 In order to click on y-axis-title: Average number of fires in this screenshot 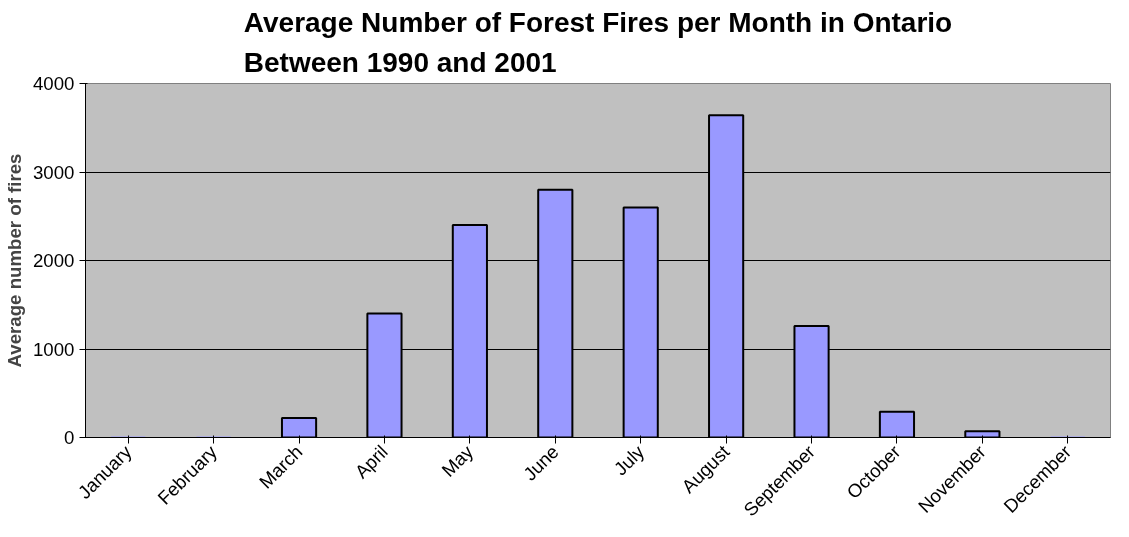, I will do `click(14, 260)`.